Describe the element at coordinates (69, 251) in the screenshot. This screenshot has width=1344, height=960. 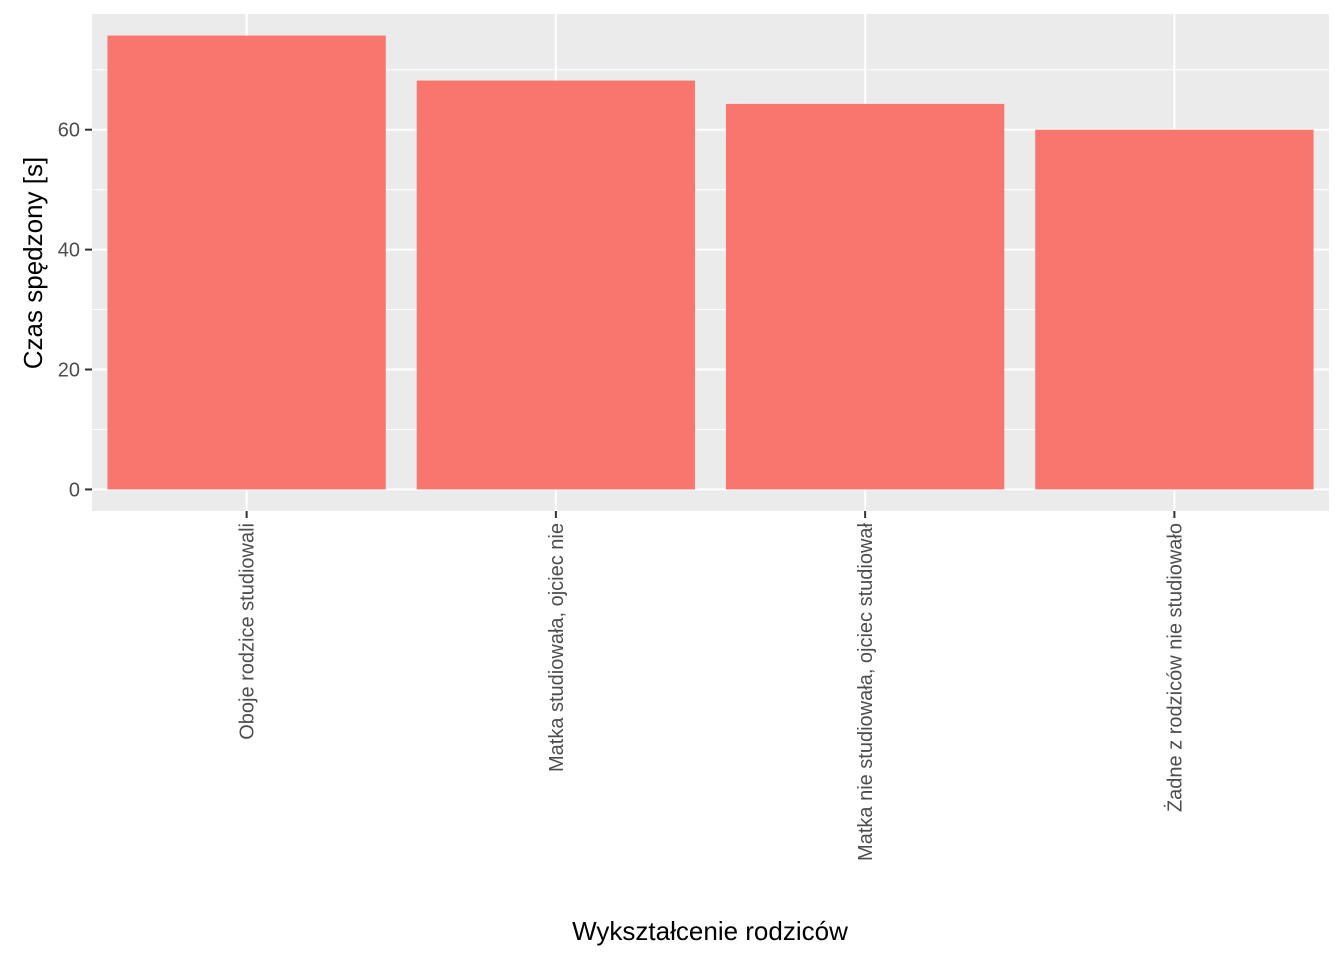
I see `y-tick-label: 40` at that location.